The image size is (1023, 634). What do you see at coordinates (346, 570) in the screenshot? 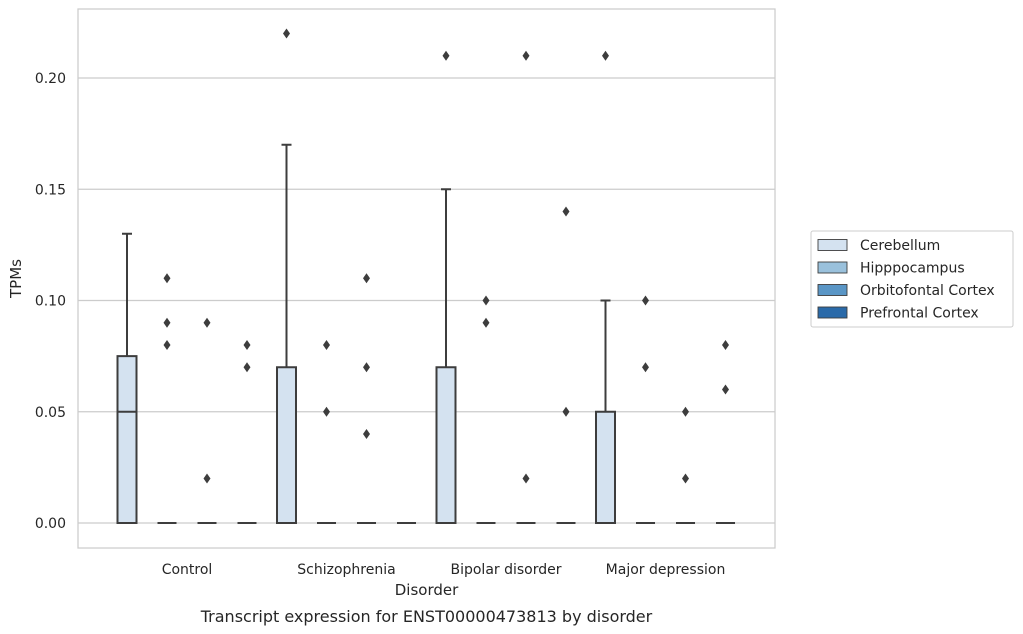
I see `x-tick-label: Schizophrenia` at bounding box center [346, 570].